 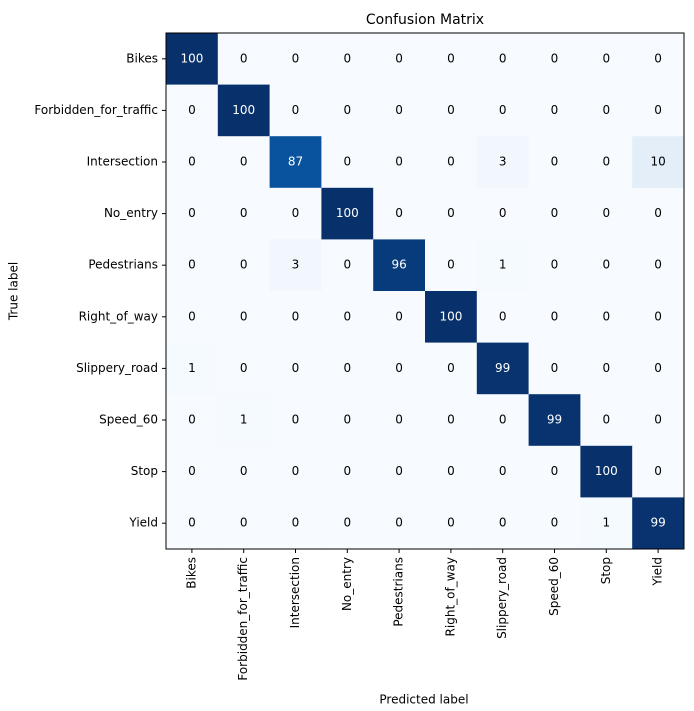 What do you see at coordinates (502, 598) in the screenshot?
I see `x-tick-label: Slippery_road` at bounding box center [502, 598].